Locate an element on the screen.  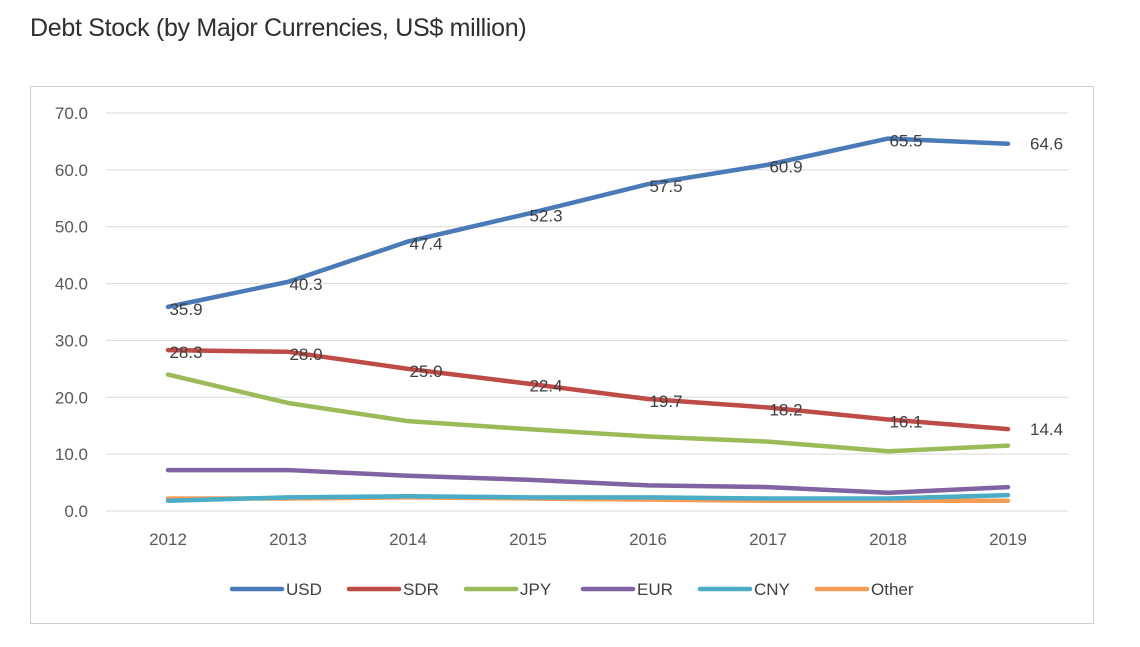
y-tick-label: 10.0 is located at coordinates (71, 454).